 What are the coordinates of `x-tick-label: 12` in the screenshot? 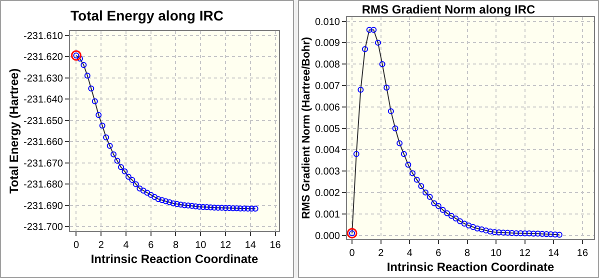 It's located at (525, 253).